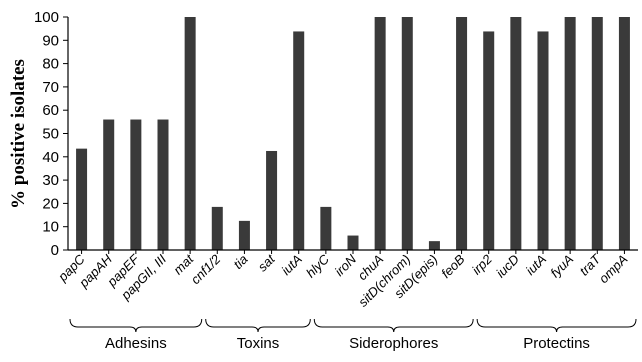 The image size is (642, 362). What do you see at coordinates (317, 265) in the screenshot?
I see `x-tick-label: hlyC` at bounding box center [317, 265].